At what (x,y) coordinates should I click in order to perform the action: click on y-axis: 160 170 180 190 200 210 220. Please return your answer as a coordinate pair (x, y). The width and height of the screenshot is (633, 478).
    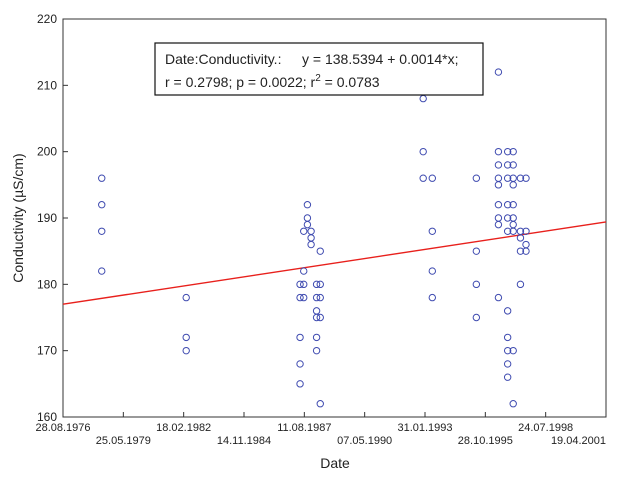
    Looking at the image, I should click on (52, 218).